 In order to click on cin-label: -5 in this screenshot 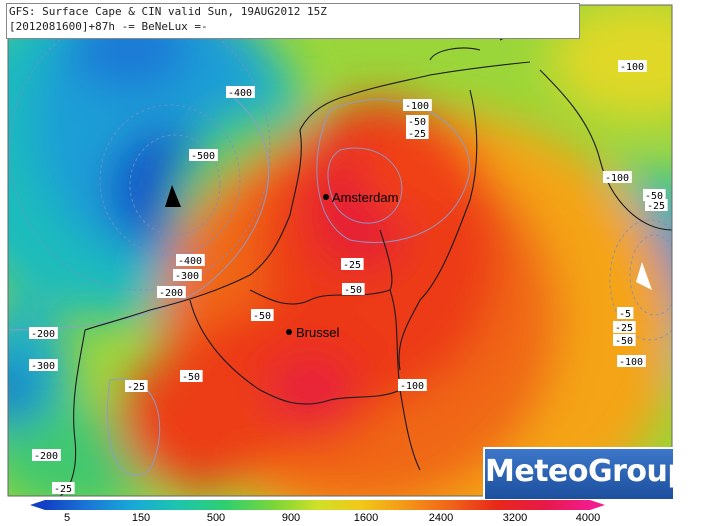, I will do `click(625, 314)`.